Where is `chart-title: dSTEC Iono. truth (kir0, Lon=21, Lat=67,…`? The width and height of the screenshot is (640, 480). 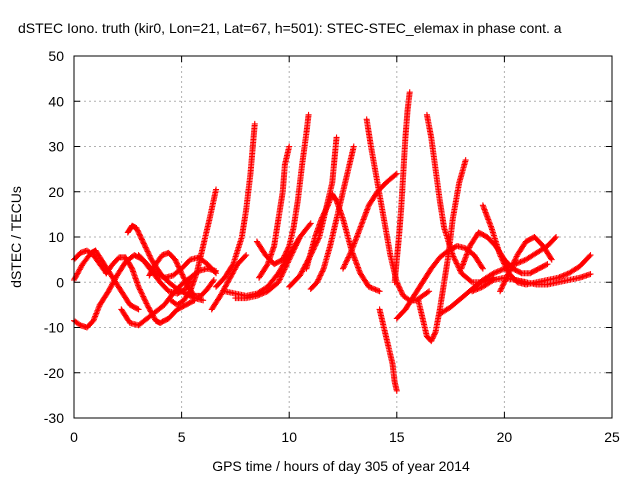 chart-title: dSTEC Iono. truth (kir0, Lon=21, Lat=67,… is located at coordinates (290, 28).